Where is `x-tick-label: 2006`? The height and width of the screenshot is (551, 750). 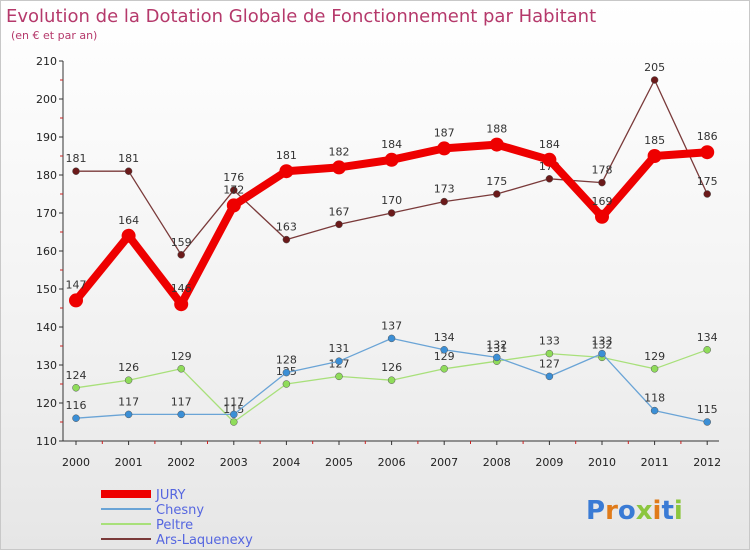
x-tick-label: 2006 is located at coordinates (392, 462).